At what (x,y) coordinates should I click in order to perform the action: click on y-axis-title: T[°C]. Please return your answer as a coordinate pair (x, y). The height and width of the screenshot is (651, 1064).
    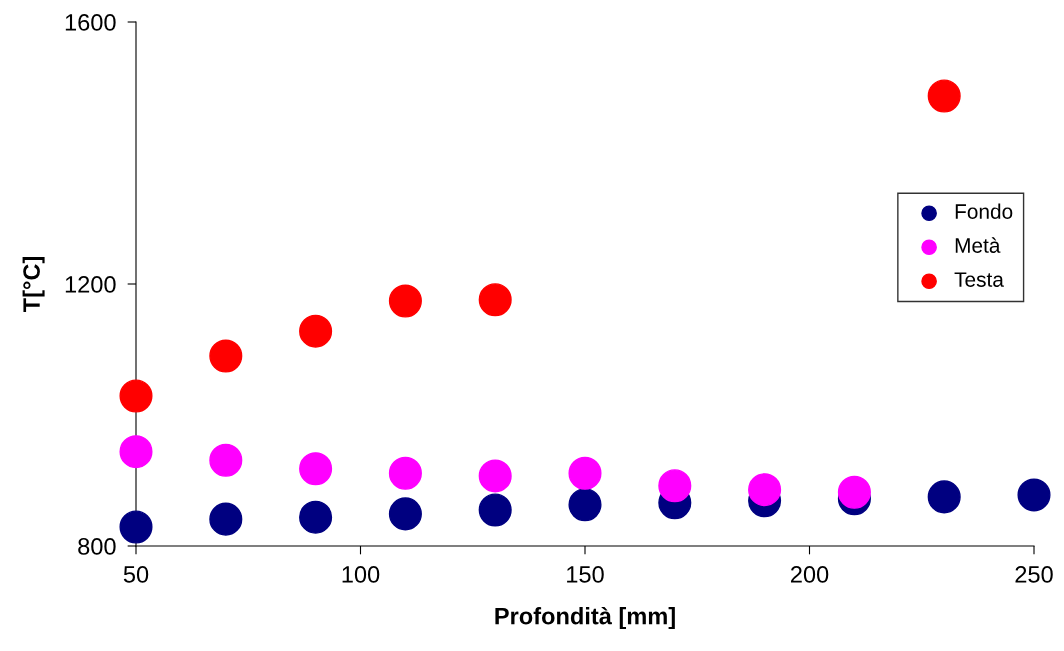
    Looking at the image, I should click on (33, 285).